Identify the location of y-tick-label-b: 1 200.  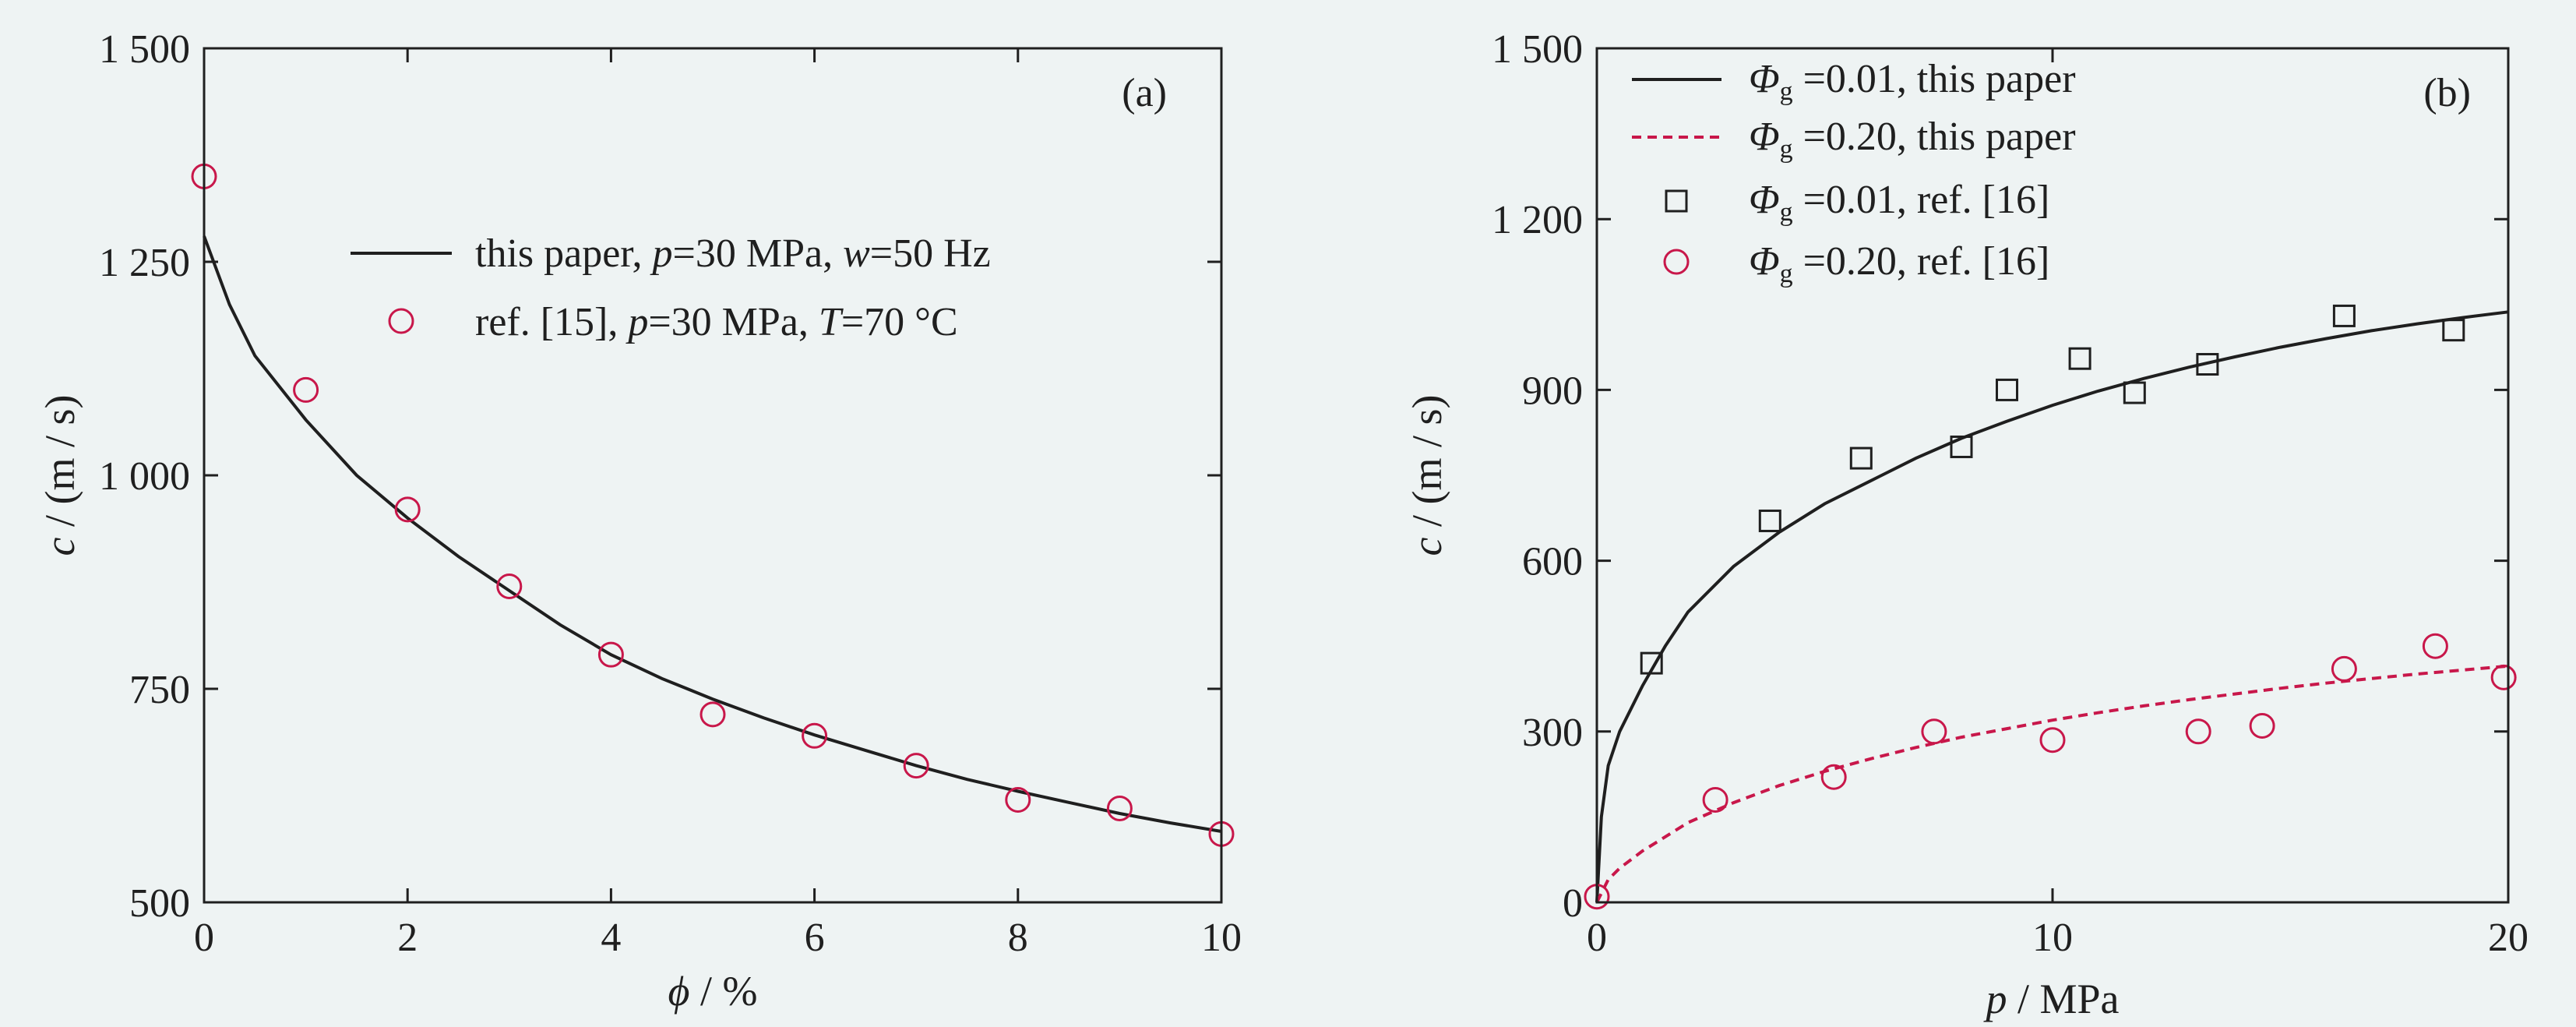
(1537, 220).